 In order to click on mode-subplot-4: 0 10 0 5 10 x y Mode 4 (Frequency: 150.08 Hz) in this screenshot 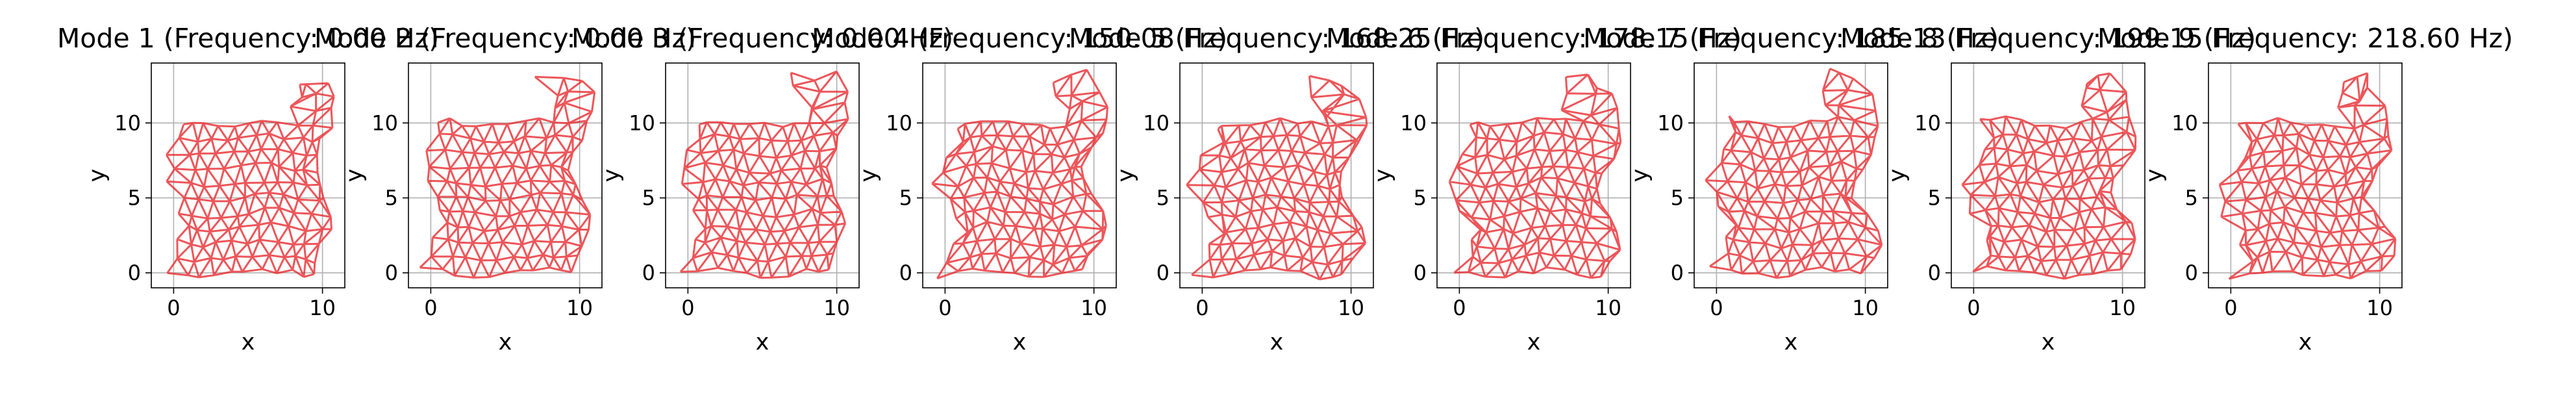, I will do `click(1019, 189)`.